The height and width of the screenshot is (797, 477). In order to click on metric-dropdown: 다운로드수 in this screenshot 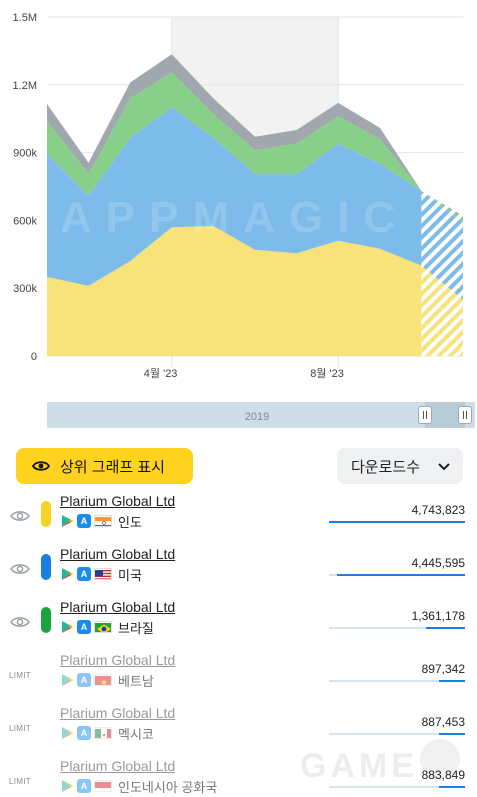, I will do `click(400, 466)`.